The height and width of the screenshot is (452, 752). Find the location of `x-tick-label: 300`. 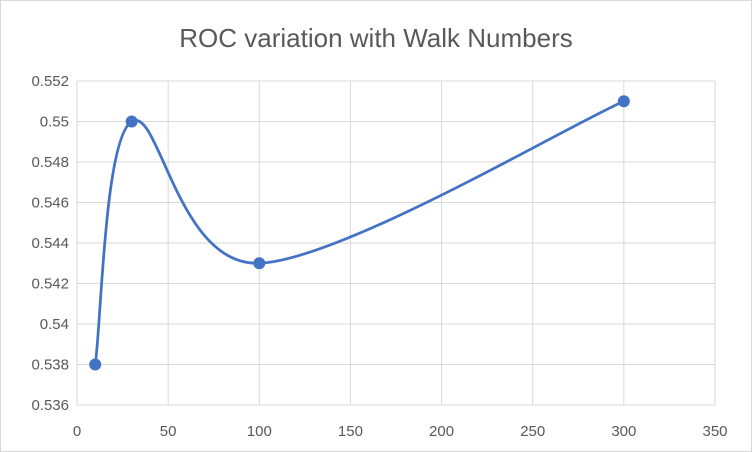

x-tick-label: 300 is located at coordinates (623, 431).